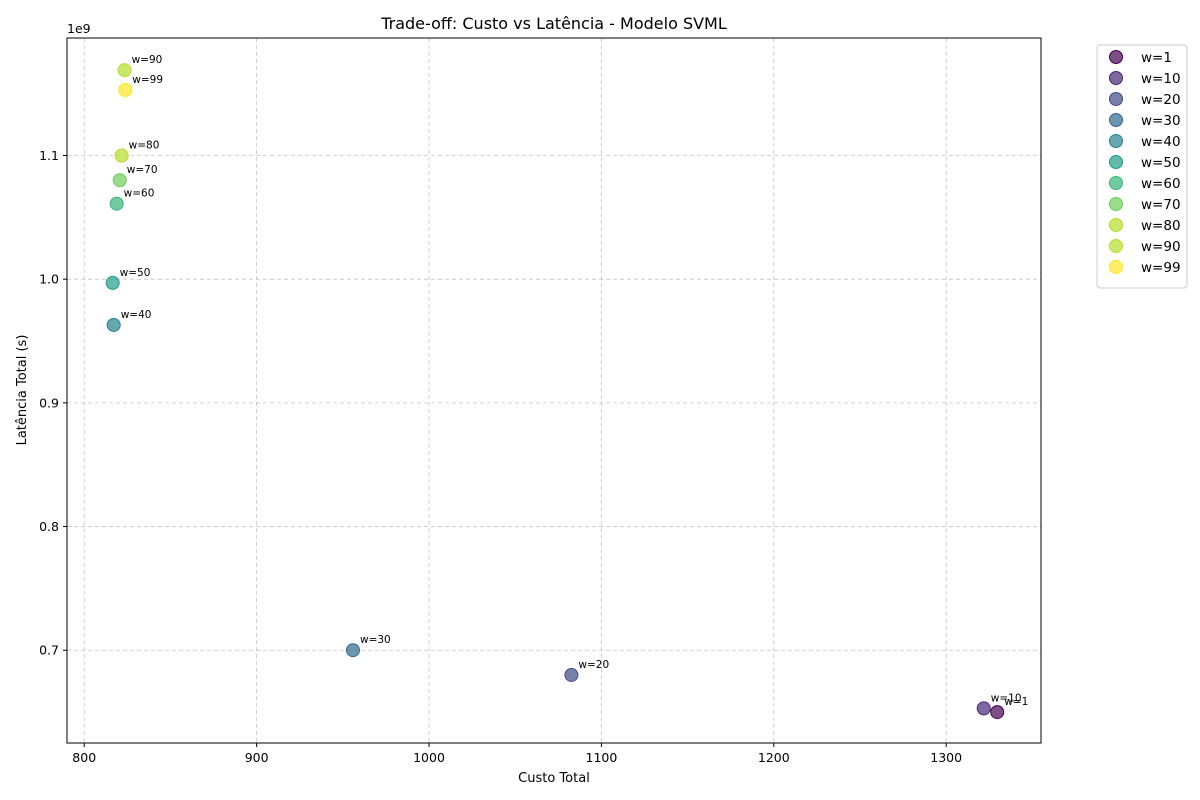 The image size is (1200, 800). I want to click on x-tick-label: 900, so click(257, 757).